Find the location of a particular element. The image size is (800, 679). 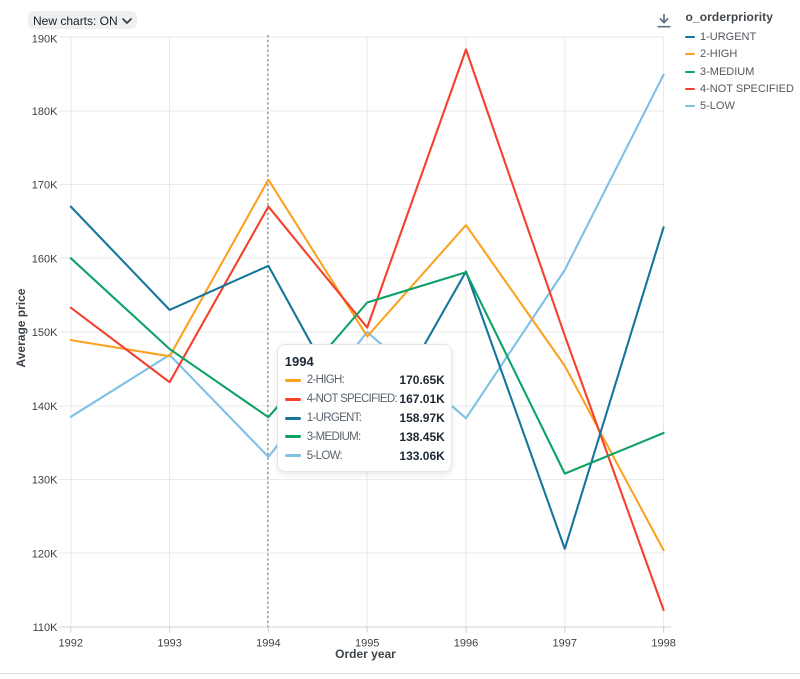

svg-text: 110K is located at coordinates (46, 628).